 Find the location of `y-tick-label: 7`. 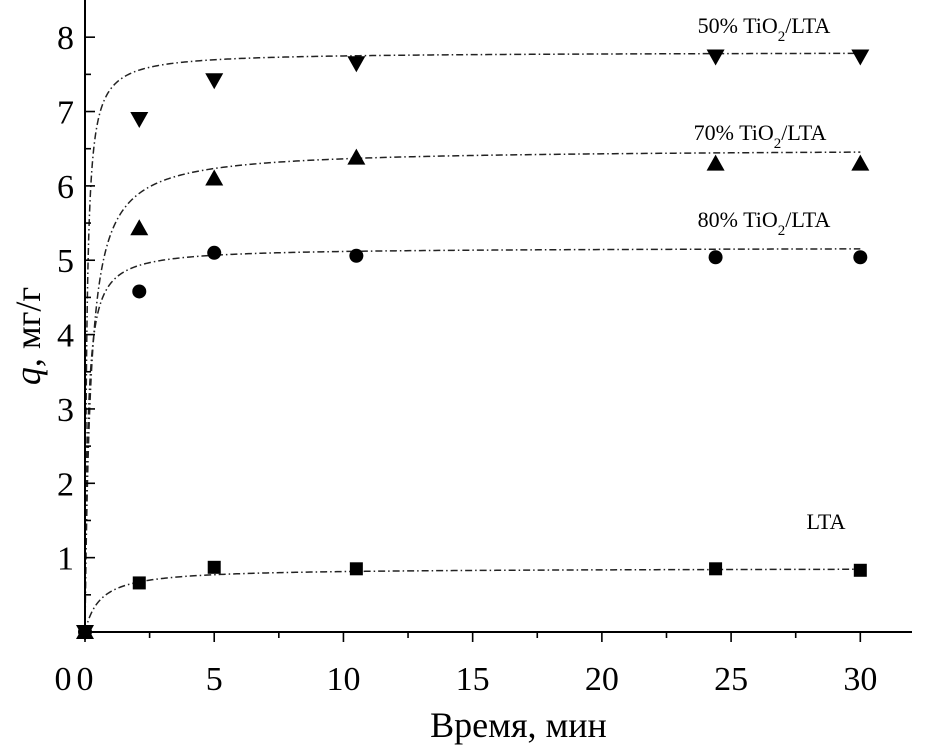

y-tick-label: 7 is located at coordinates (65, 113).